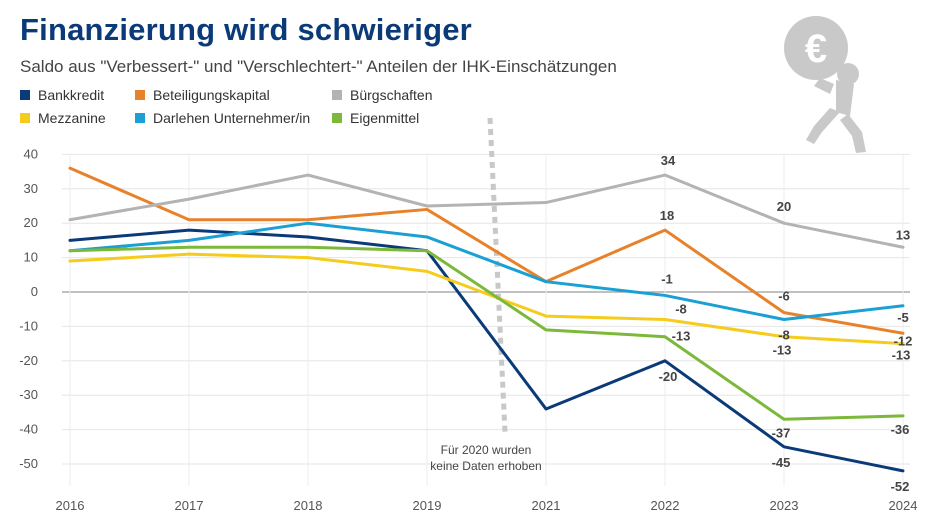 This screenshot has width=934, height=516. I want to click on y-tick-label: 10, so click(31, 257).